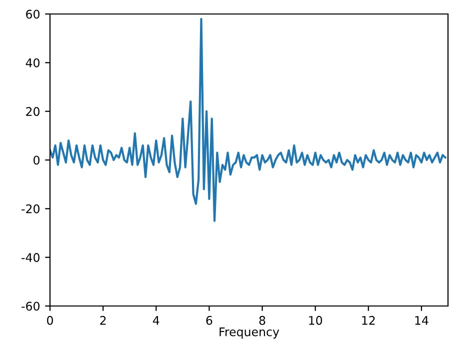 The width and height of the screenshot is (474, 339). Describe the element at coordinates (368, 320) in the screenshot. I see `x-tick-label: 12` at that location.